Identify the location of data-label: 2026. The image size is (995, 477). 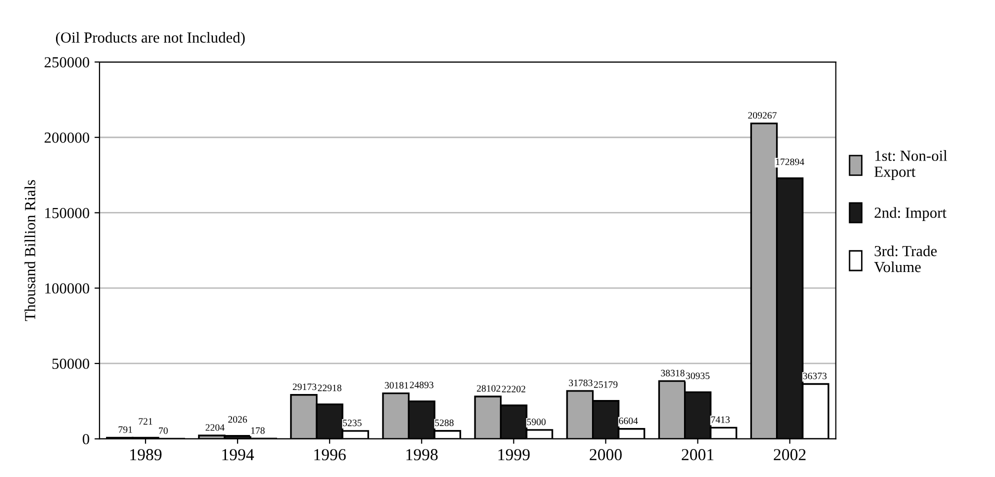
(237, 419).